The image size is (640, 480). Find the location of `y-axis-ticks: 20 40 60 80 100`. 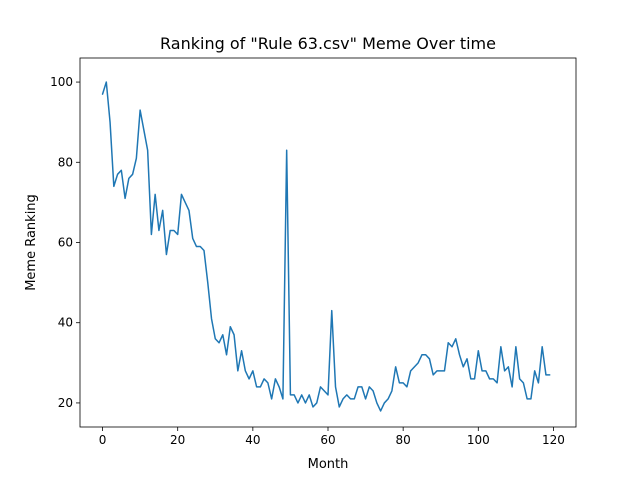

y-axis-ticks: 20 40 60 80 100 is located at coordinates (65, 242).